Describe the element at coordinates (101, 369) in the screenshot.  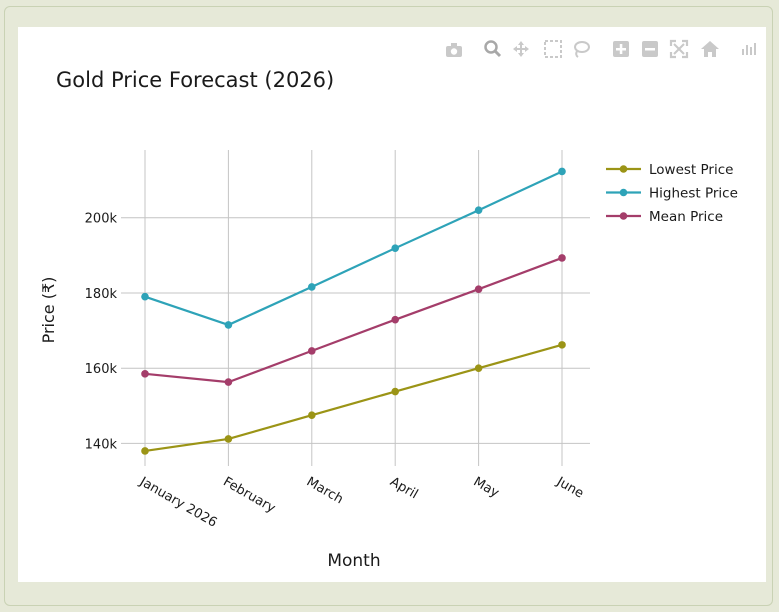
I see `y-tick-label: 160k` at that location.